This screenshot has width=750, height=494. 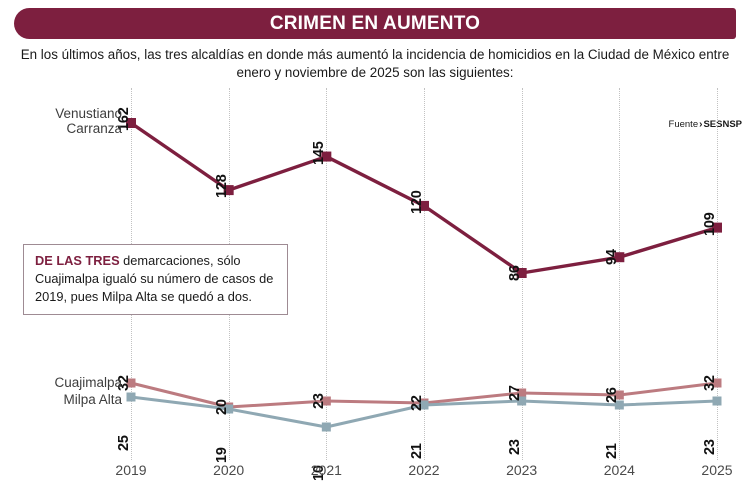 I want to click on callout-lead: DE LAS TRES, so click(x=77, y=260).